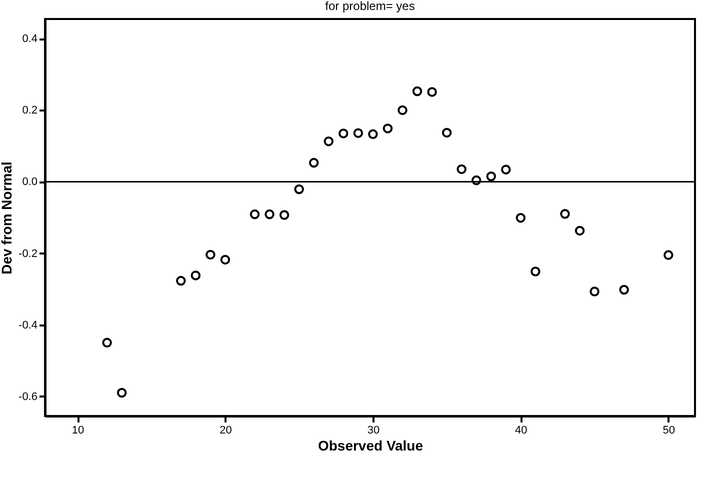 The width and height of the screenshot is (715, 479). I want to click on y-tick-label: 0.2, so click(30, 110).